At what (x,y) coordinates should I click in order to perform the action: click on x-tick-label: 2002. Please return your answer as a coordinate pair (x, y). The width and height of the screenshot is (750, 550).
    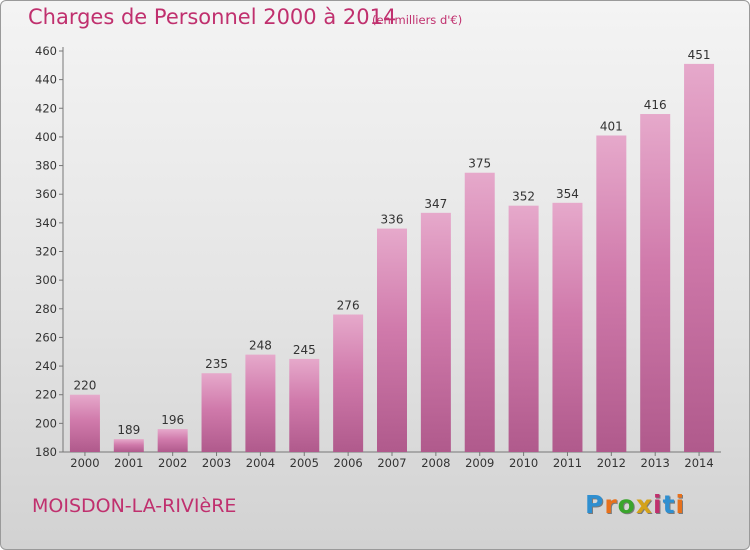
    Looking at the image, I should click on (172, 463).